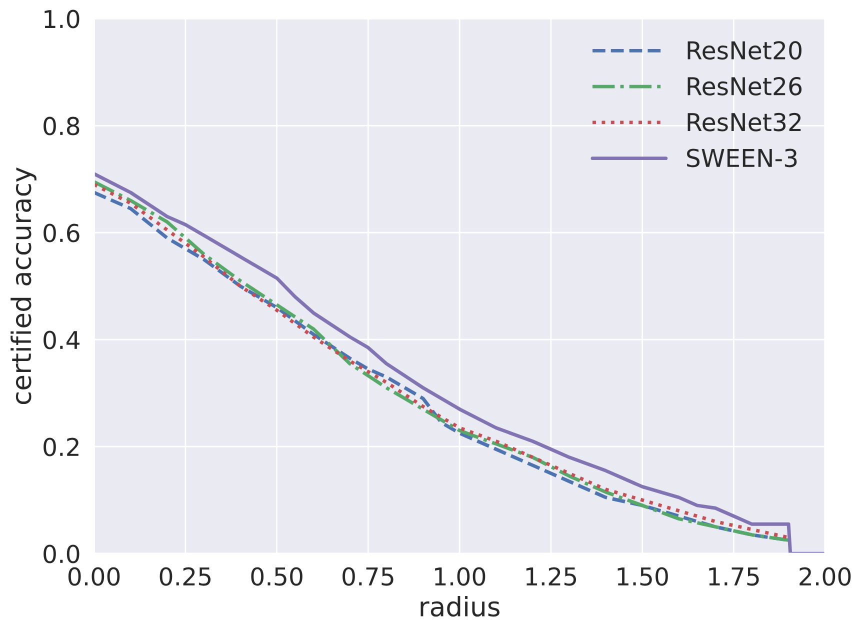  What do you see at coordinates (460, 576) in the screenshot?
I see `x-tick-label: 1.00` at bounding box center [460, 576].